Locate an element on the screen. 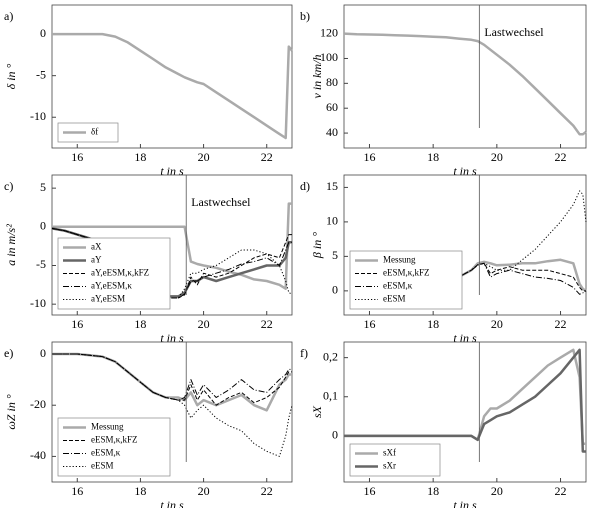  legend: sXf sXr is located at coordinates (395, 460).